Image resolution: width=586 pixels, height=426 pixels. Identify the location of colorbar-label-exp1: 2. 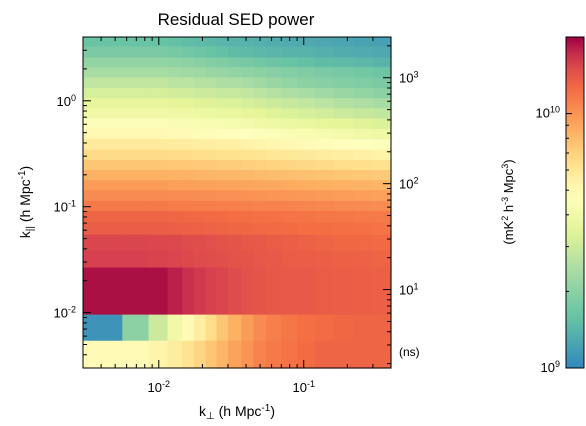
(505, 218).